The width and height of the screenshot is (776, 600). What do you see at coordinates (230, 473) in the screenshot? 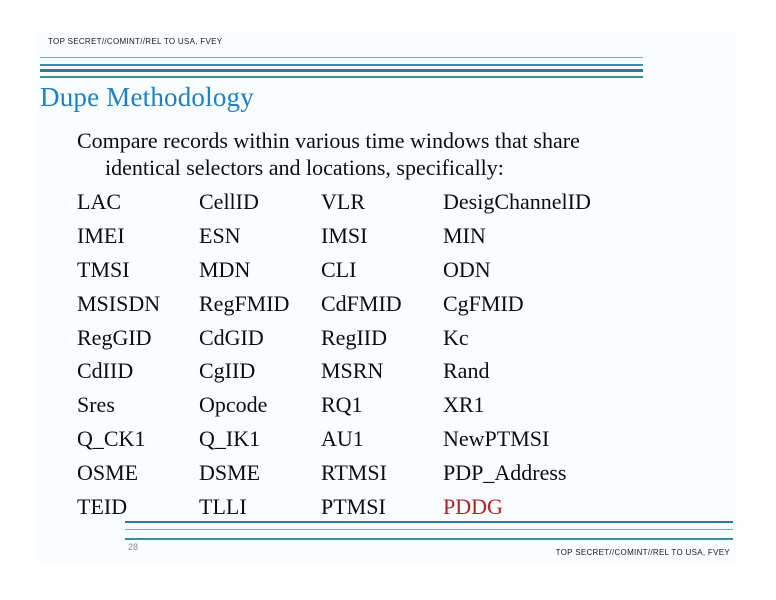
I see `grid-cell: DSME` at bounding box center [230, 473].